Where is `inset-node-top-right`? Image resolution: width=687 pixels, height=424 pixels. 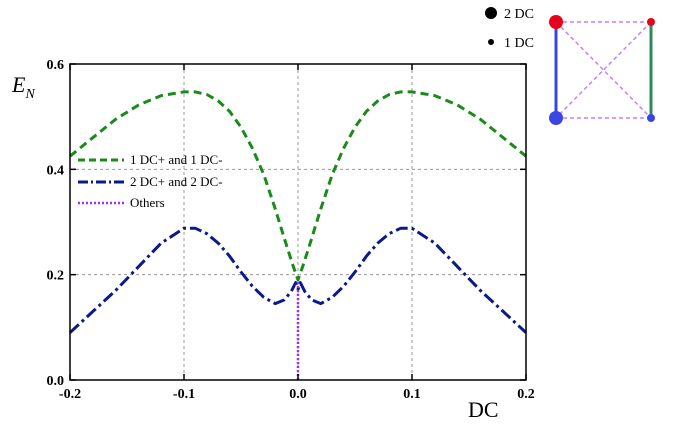
inset-node-top-right is located at coordinates (651, 22).